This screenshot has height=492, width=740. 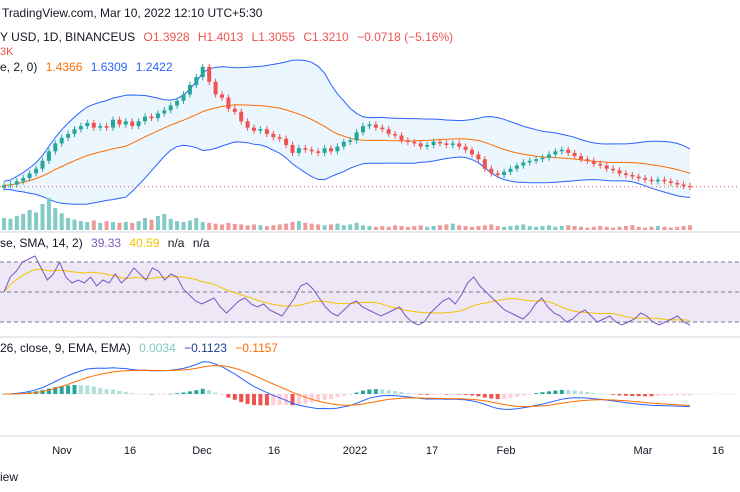 I want to click on rsi-header: se, SMA, 14, 2) 39.33 40.59 n/a n/a, so click(x=107, y=243).